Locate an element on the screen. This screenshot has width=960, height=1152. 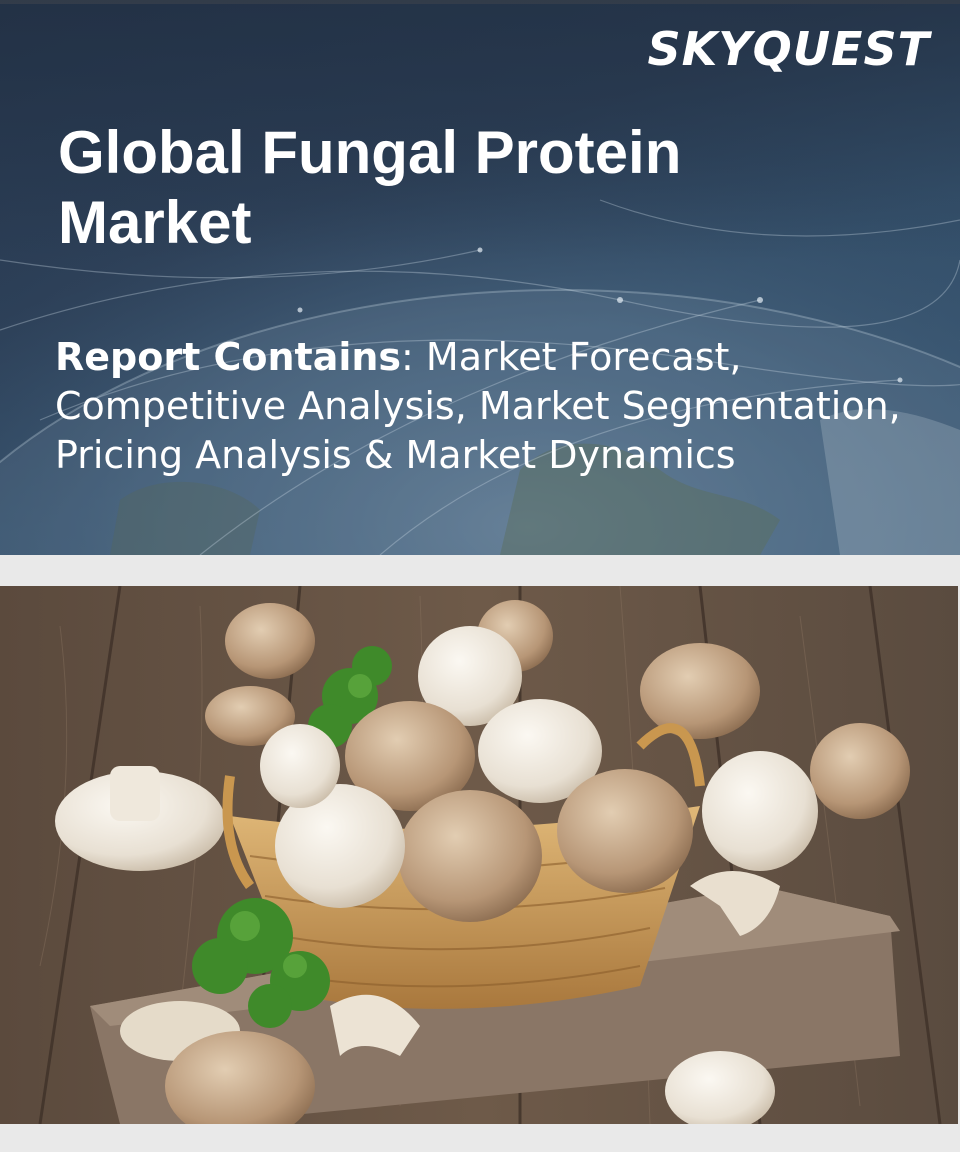
skyquest-logo: SKYQUEST is located at coordinates (788, 49).